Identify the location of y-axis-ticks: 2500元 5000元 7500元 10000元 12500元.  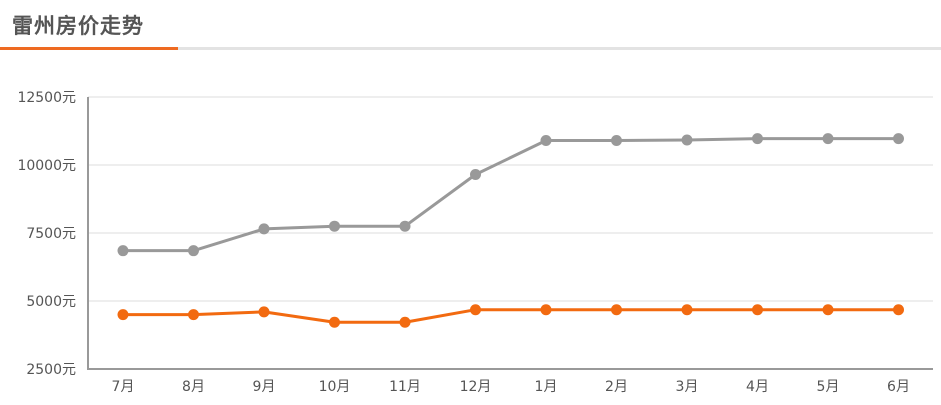
(46, 234).